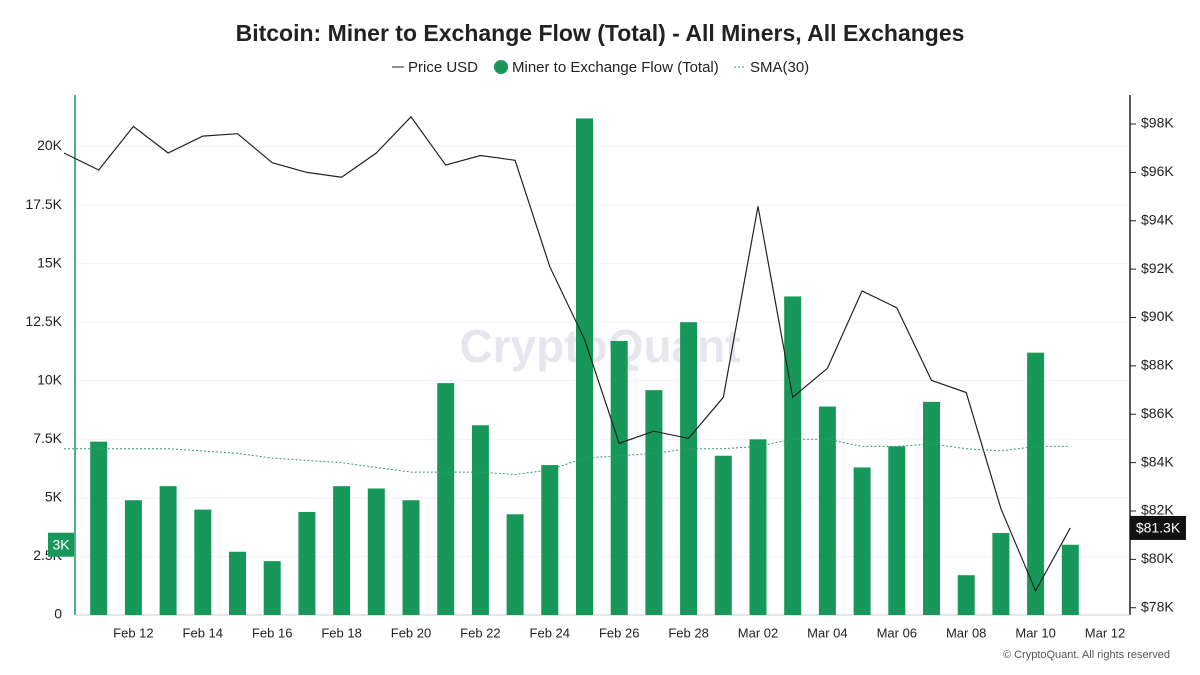 The height and width of the screenshot is (675, 1200). I want to click on x-tick-label: Feb 24, so click(550, 632).